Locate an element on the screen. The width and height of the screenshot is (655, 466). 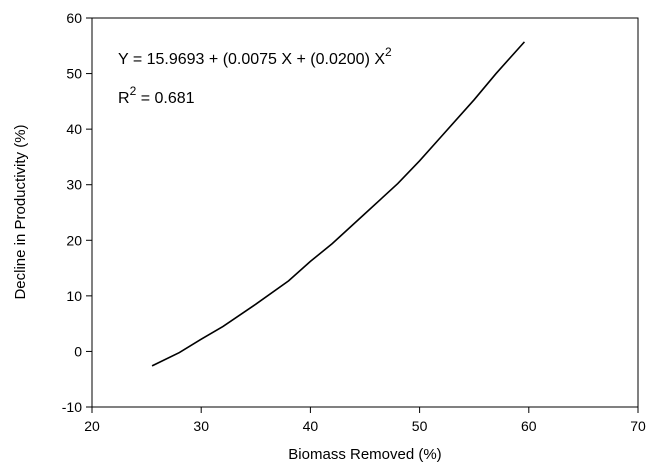
x-axis: 20 30 40 50 60 70 is located at coordinates (365, 420).